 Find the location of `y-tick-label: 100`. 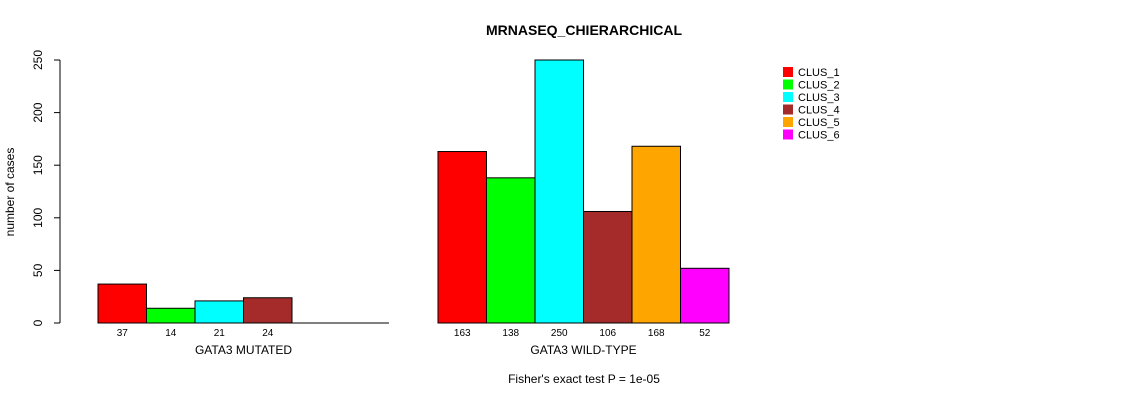

y-tick-label: 100 is located at coordinates (38, 217).